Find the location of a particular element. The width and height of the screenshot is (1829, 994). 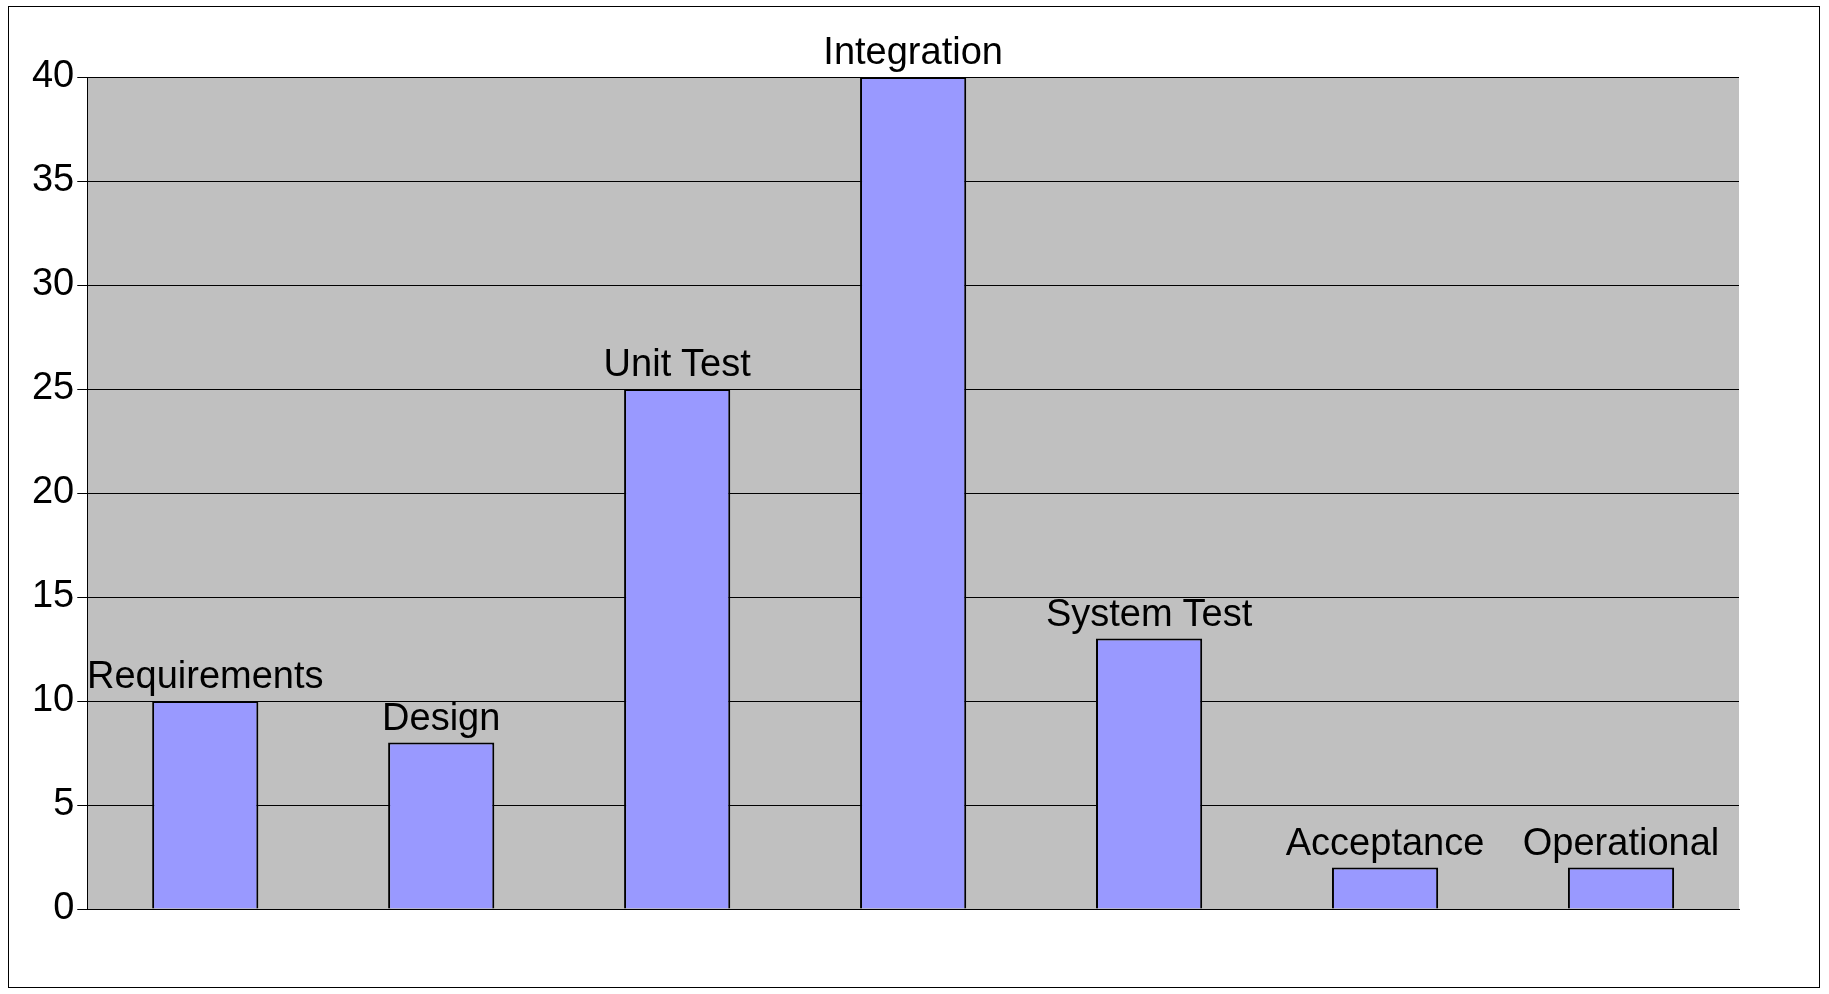

y-tick-label: 0 is located at coordinates (64, 906).